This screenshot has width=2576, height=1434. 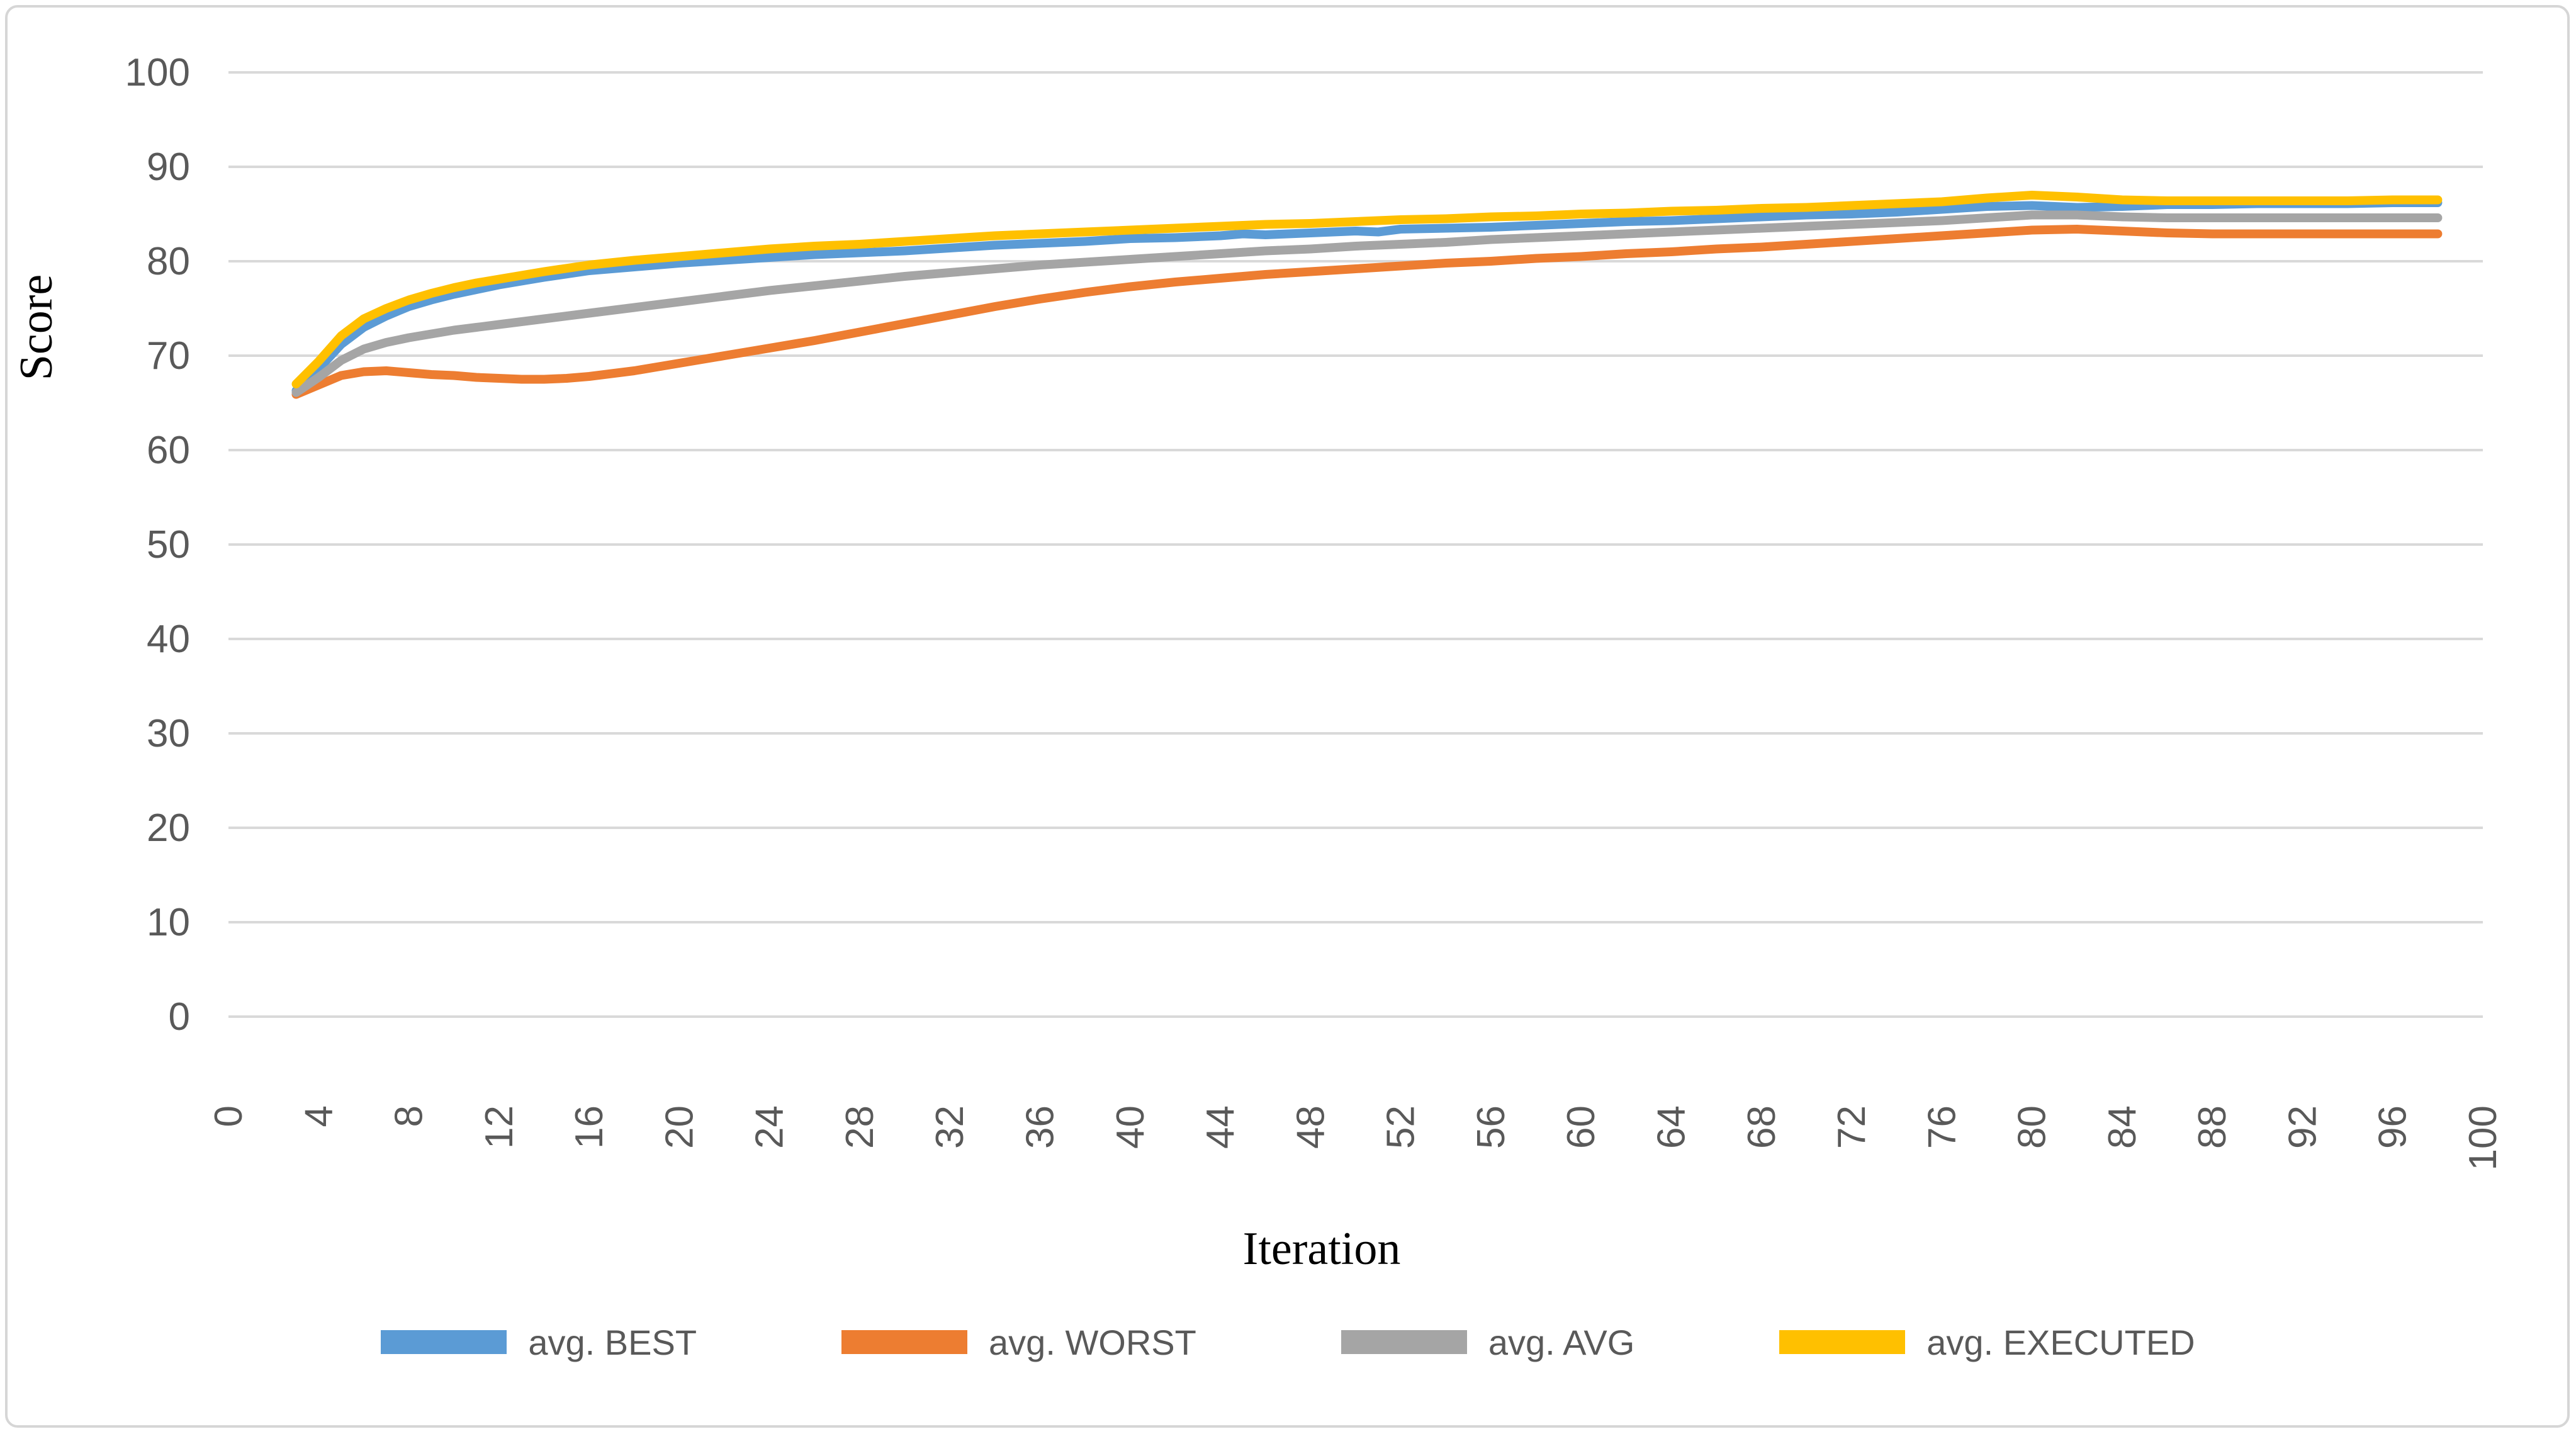 I want to click on legend-label: avg. AVG, so click(x=1561, y=1342).